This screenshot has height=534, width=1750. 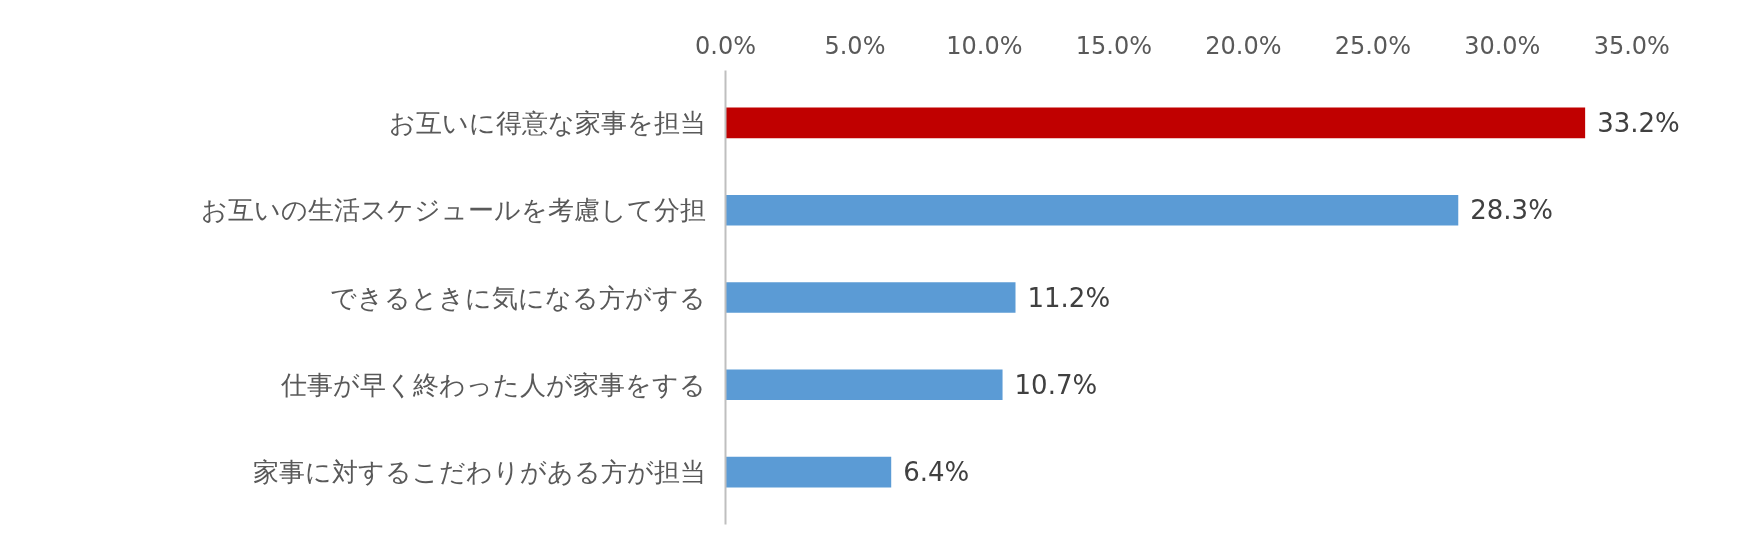 What do you see at coordinates (1056, 384) in the screenshot?
I see `data-label: 10.7%` at bounding box center [1056, 384].